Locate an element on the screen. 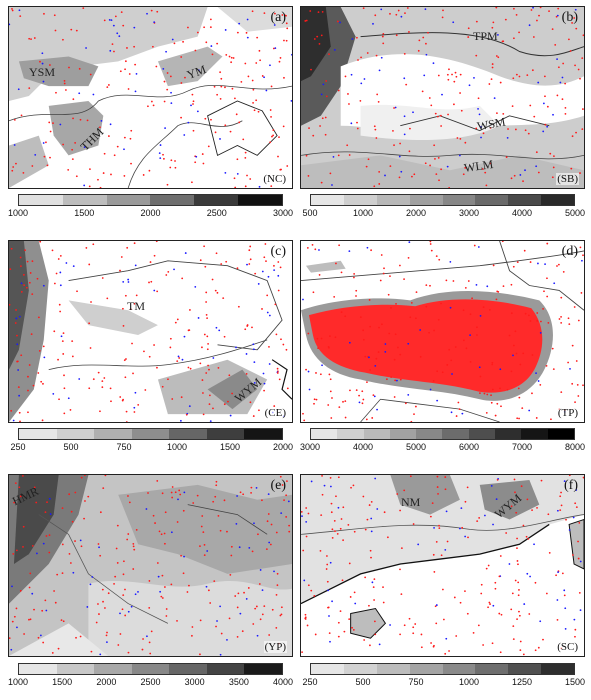 The width and height of the screenshot is (591, 700). colorbar-swatches is located at coordinates (442, 669).